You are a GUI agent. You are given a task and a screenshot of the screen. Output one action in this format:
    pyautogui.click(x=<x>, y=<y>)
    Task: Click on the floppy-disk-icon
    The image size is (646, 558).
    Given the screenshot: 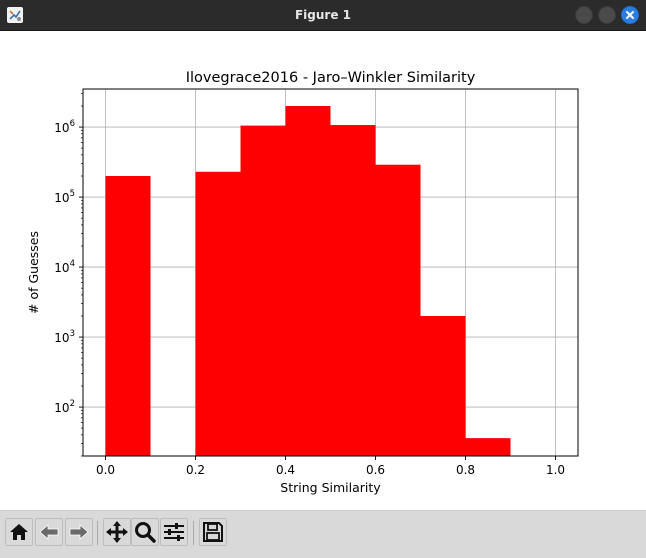 What is the action you would take?
    pyautogui.click(x=213, y=532)
    